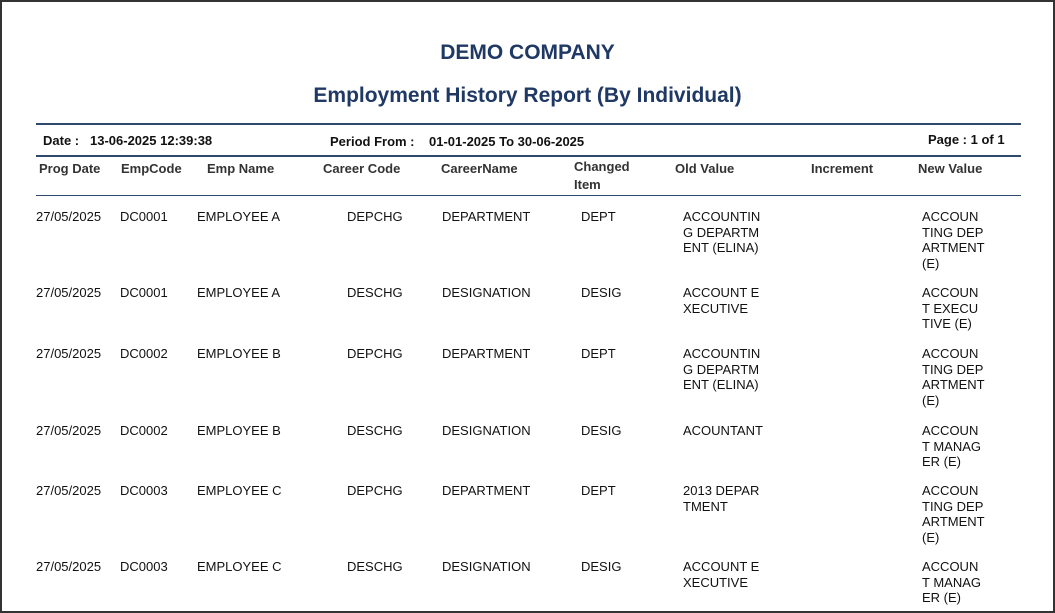 Image resolution: width=1055 pixels, height=613 pixels. Describe the element at coordinates (70, 168) in the screenshot. I see `column-header: Prog Date` at that location.